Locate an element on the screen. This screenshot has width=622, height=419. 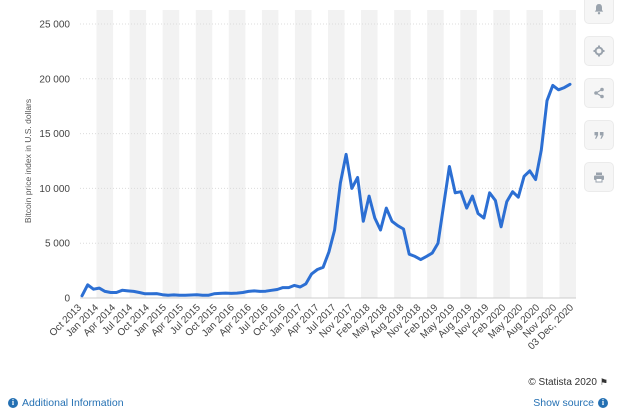
print-icon is located at coordinates (599, 177).